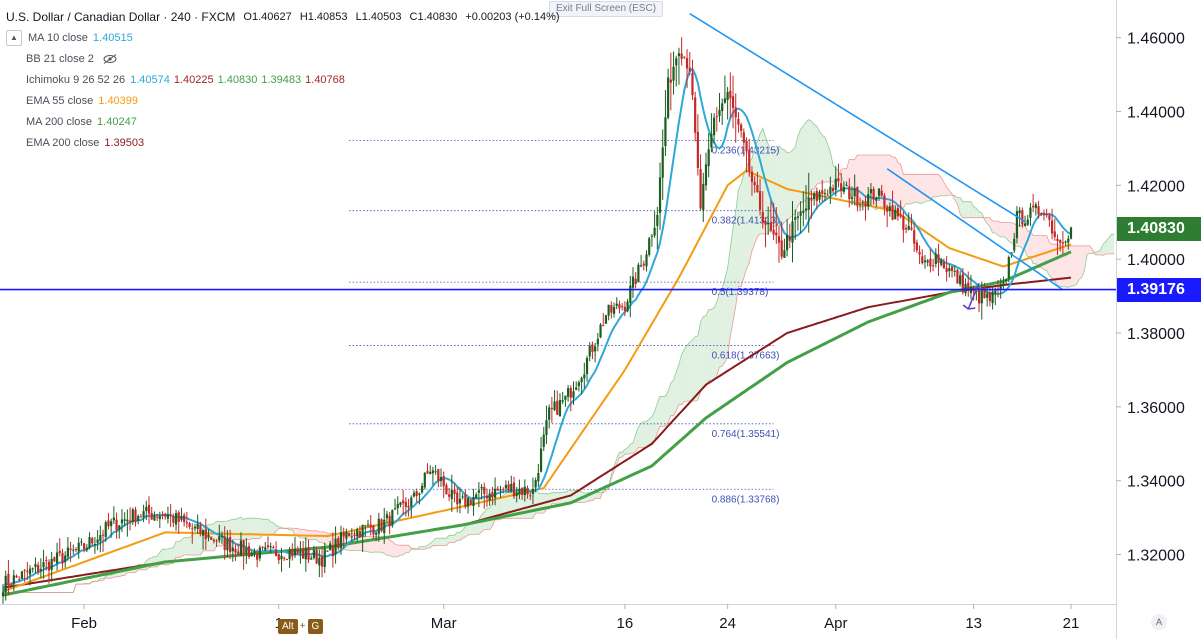 The width and height of the screenshot is (1201, 639). What do you see at coordinates (60, 100) in the screenshot?
I see `indicator-name: EMA 55 close` at bounding box center [60, 100].